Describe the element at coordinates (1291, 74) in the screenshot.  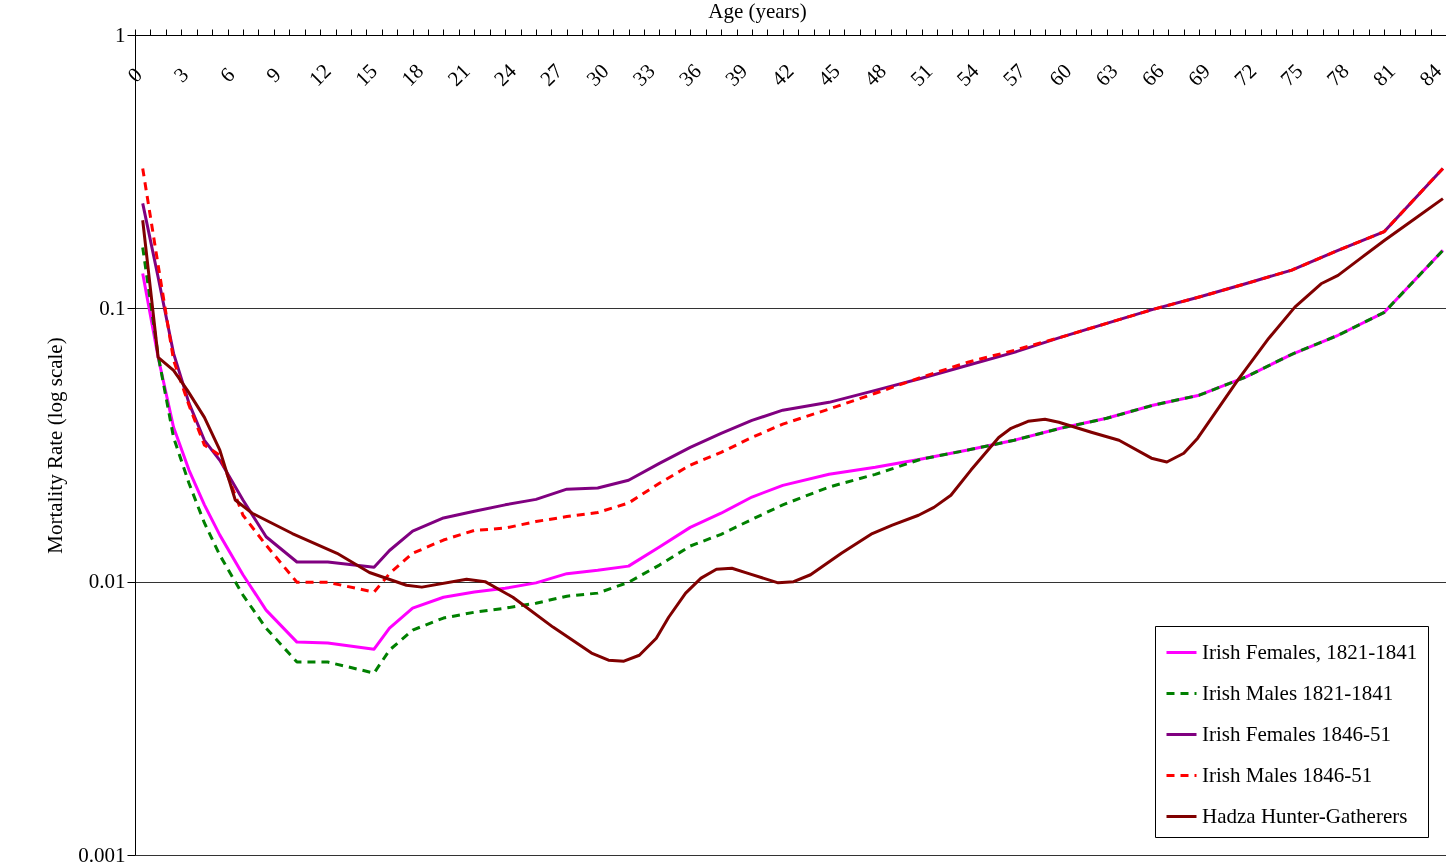
I see `x-tick-label: 75` at that location.